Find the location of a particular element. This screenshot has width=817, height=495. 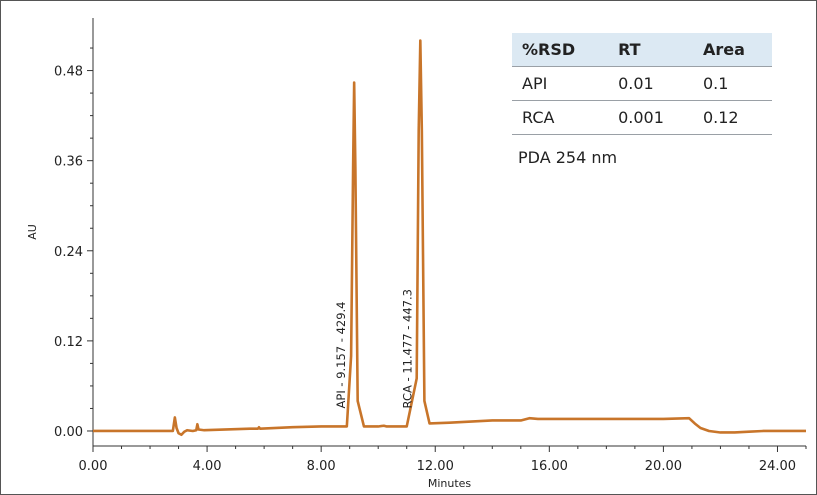

y-tick-label: 0.00 is located at coordinates (68, 432).